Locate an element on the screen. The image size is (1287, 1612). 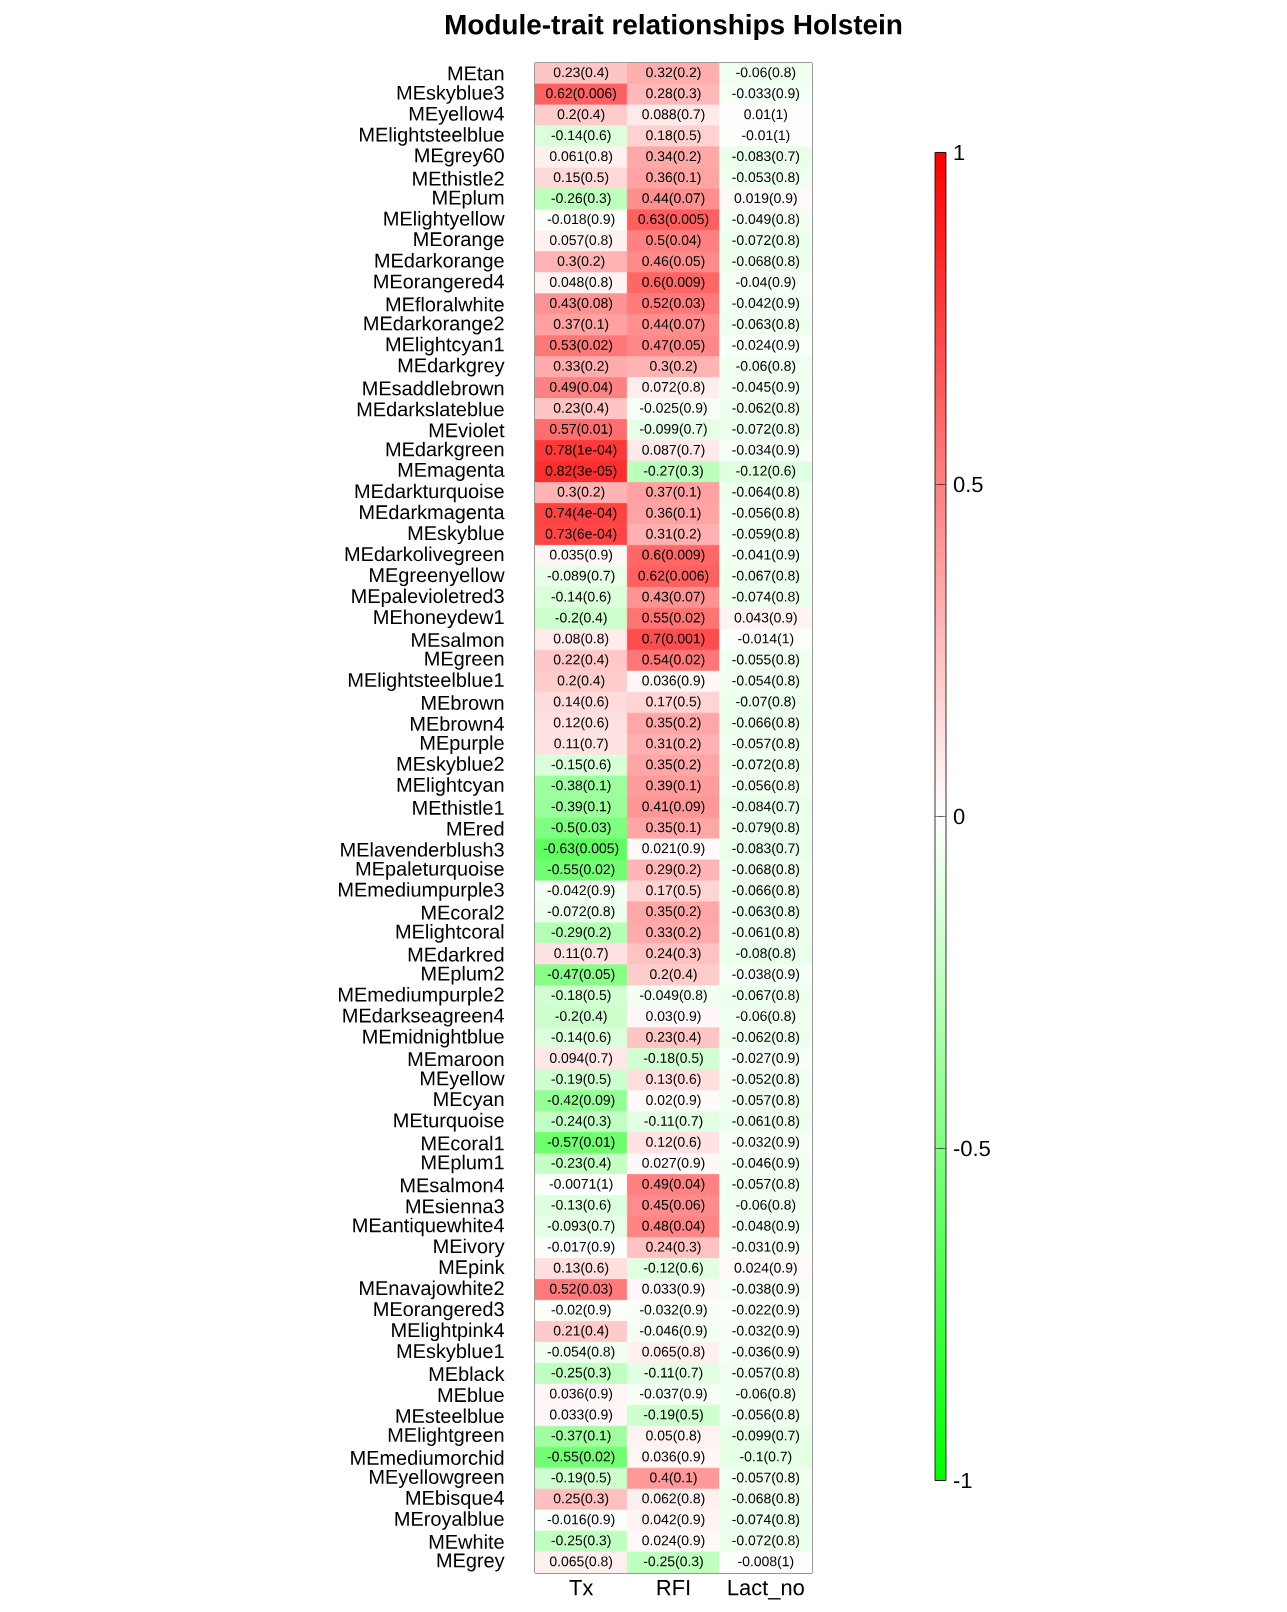
data-label: 0.52(0.03) is located at coordinates (673, 304).